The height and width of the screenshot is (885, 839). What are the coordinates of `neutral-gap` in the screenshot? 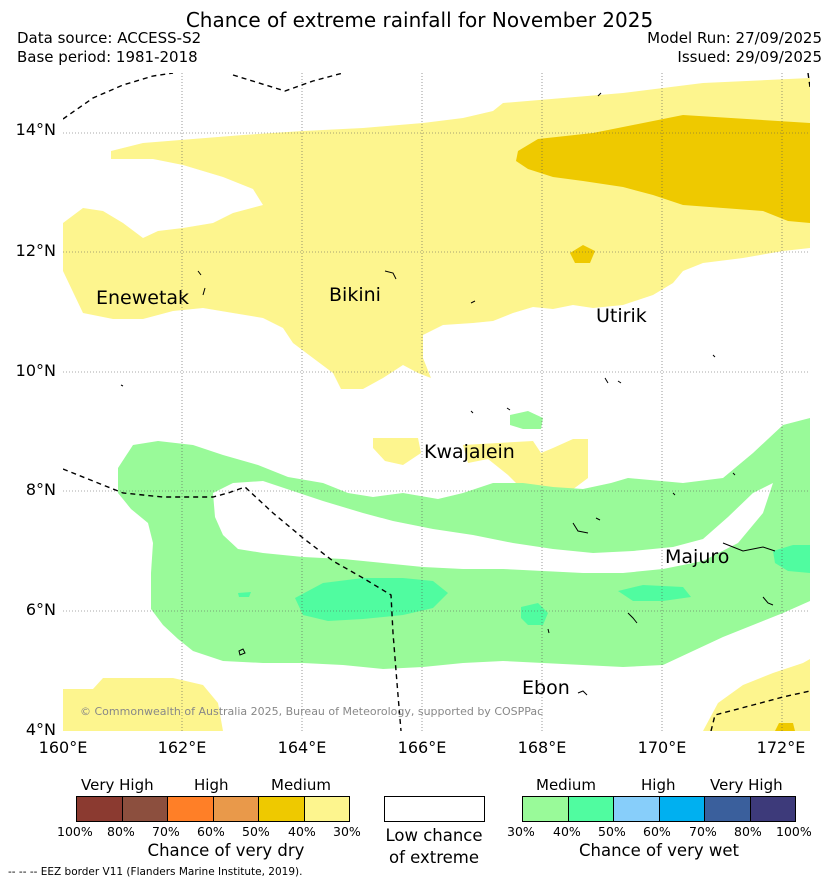 It's located at (493, 527).